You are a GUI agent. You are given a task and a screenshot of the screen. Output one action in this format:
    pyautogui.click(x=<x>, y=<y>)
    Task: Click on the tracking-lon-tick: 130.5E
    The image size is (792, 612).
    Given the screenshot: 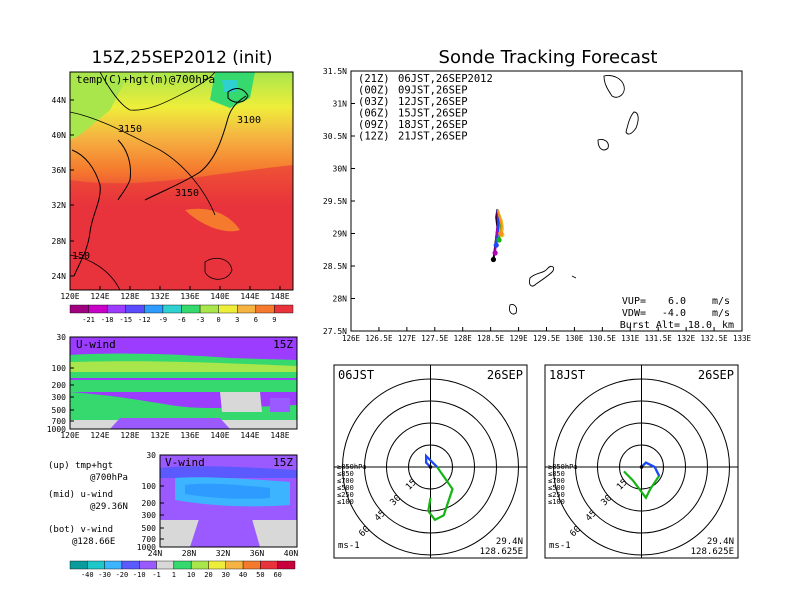 What is the action you would take?
    pyautogui.click(x=603, y=338)
    